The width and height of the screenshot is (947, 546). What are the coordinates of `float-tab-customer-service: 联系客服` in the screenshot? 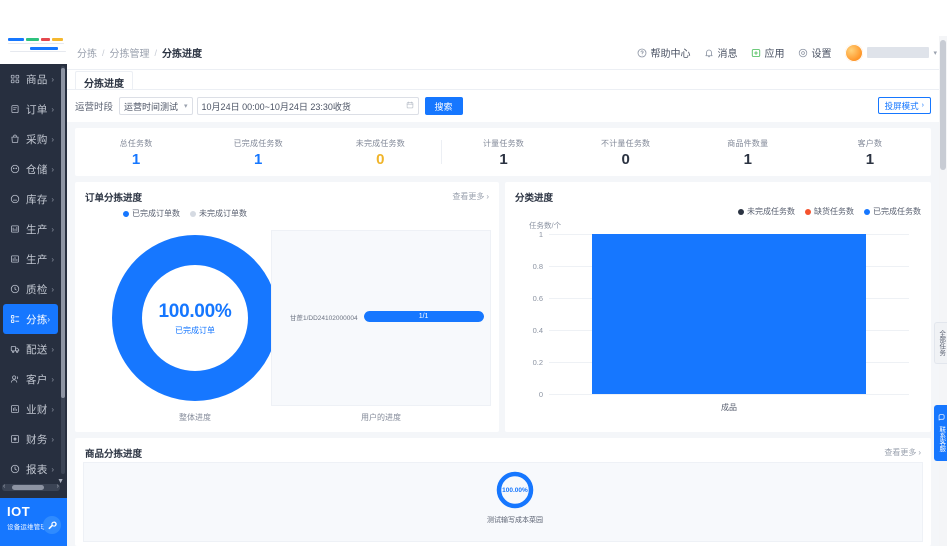 It's located at (940, 433).